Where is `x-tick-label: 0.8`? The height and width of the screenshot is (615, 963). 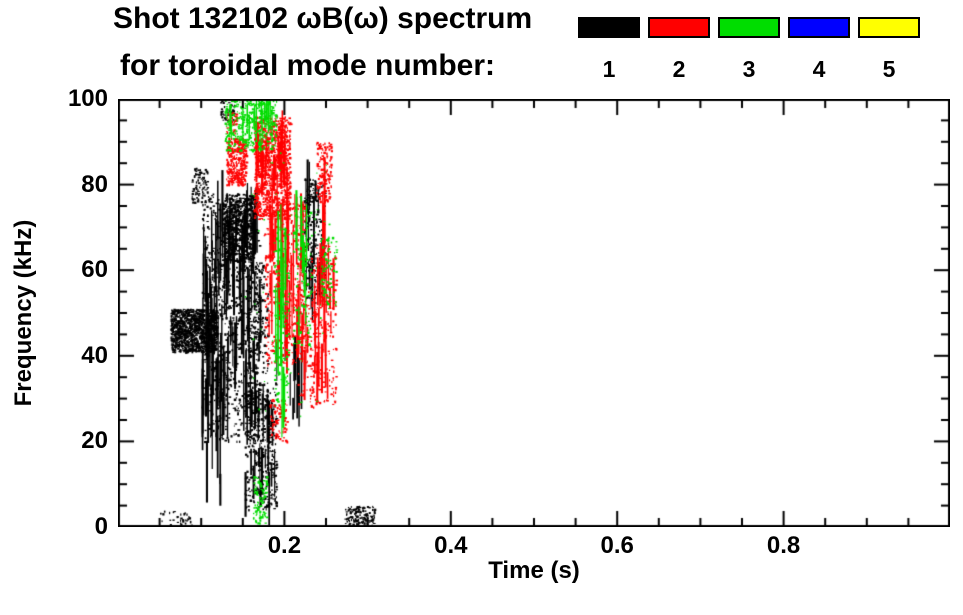 x-tick-label: 0.8 is located at coordinates (783, 545).